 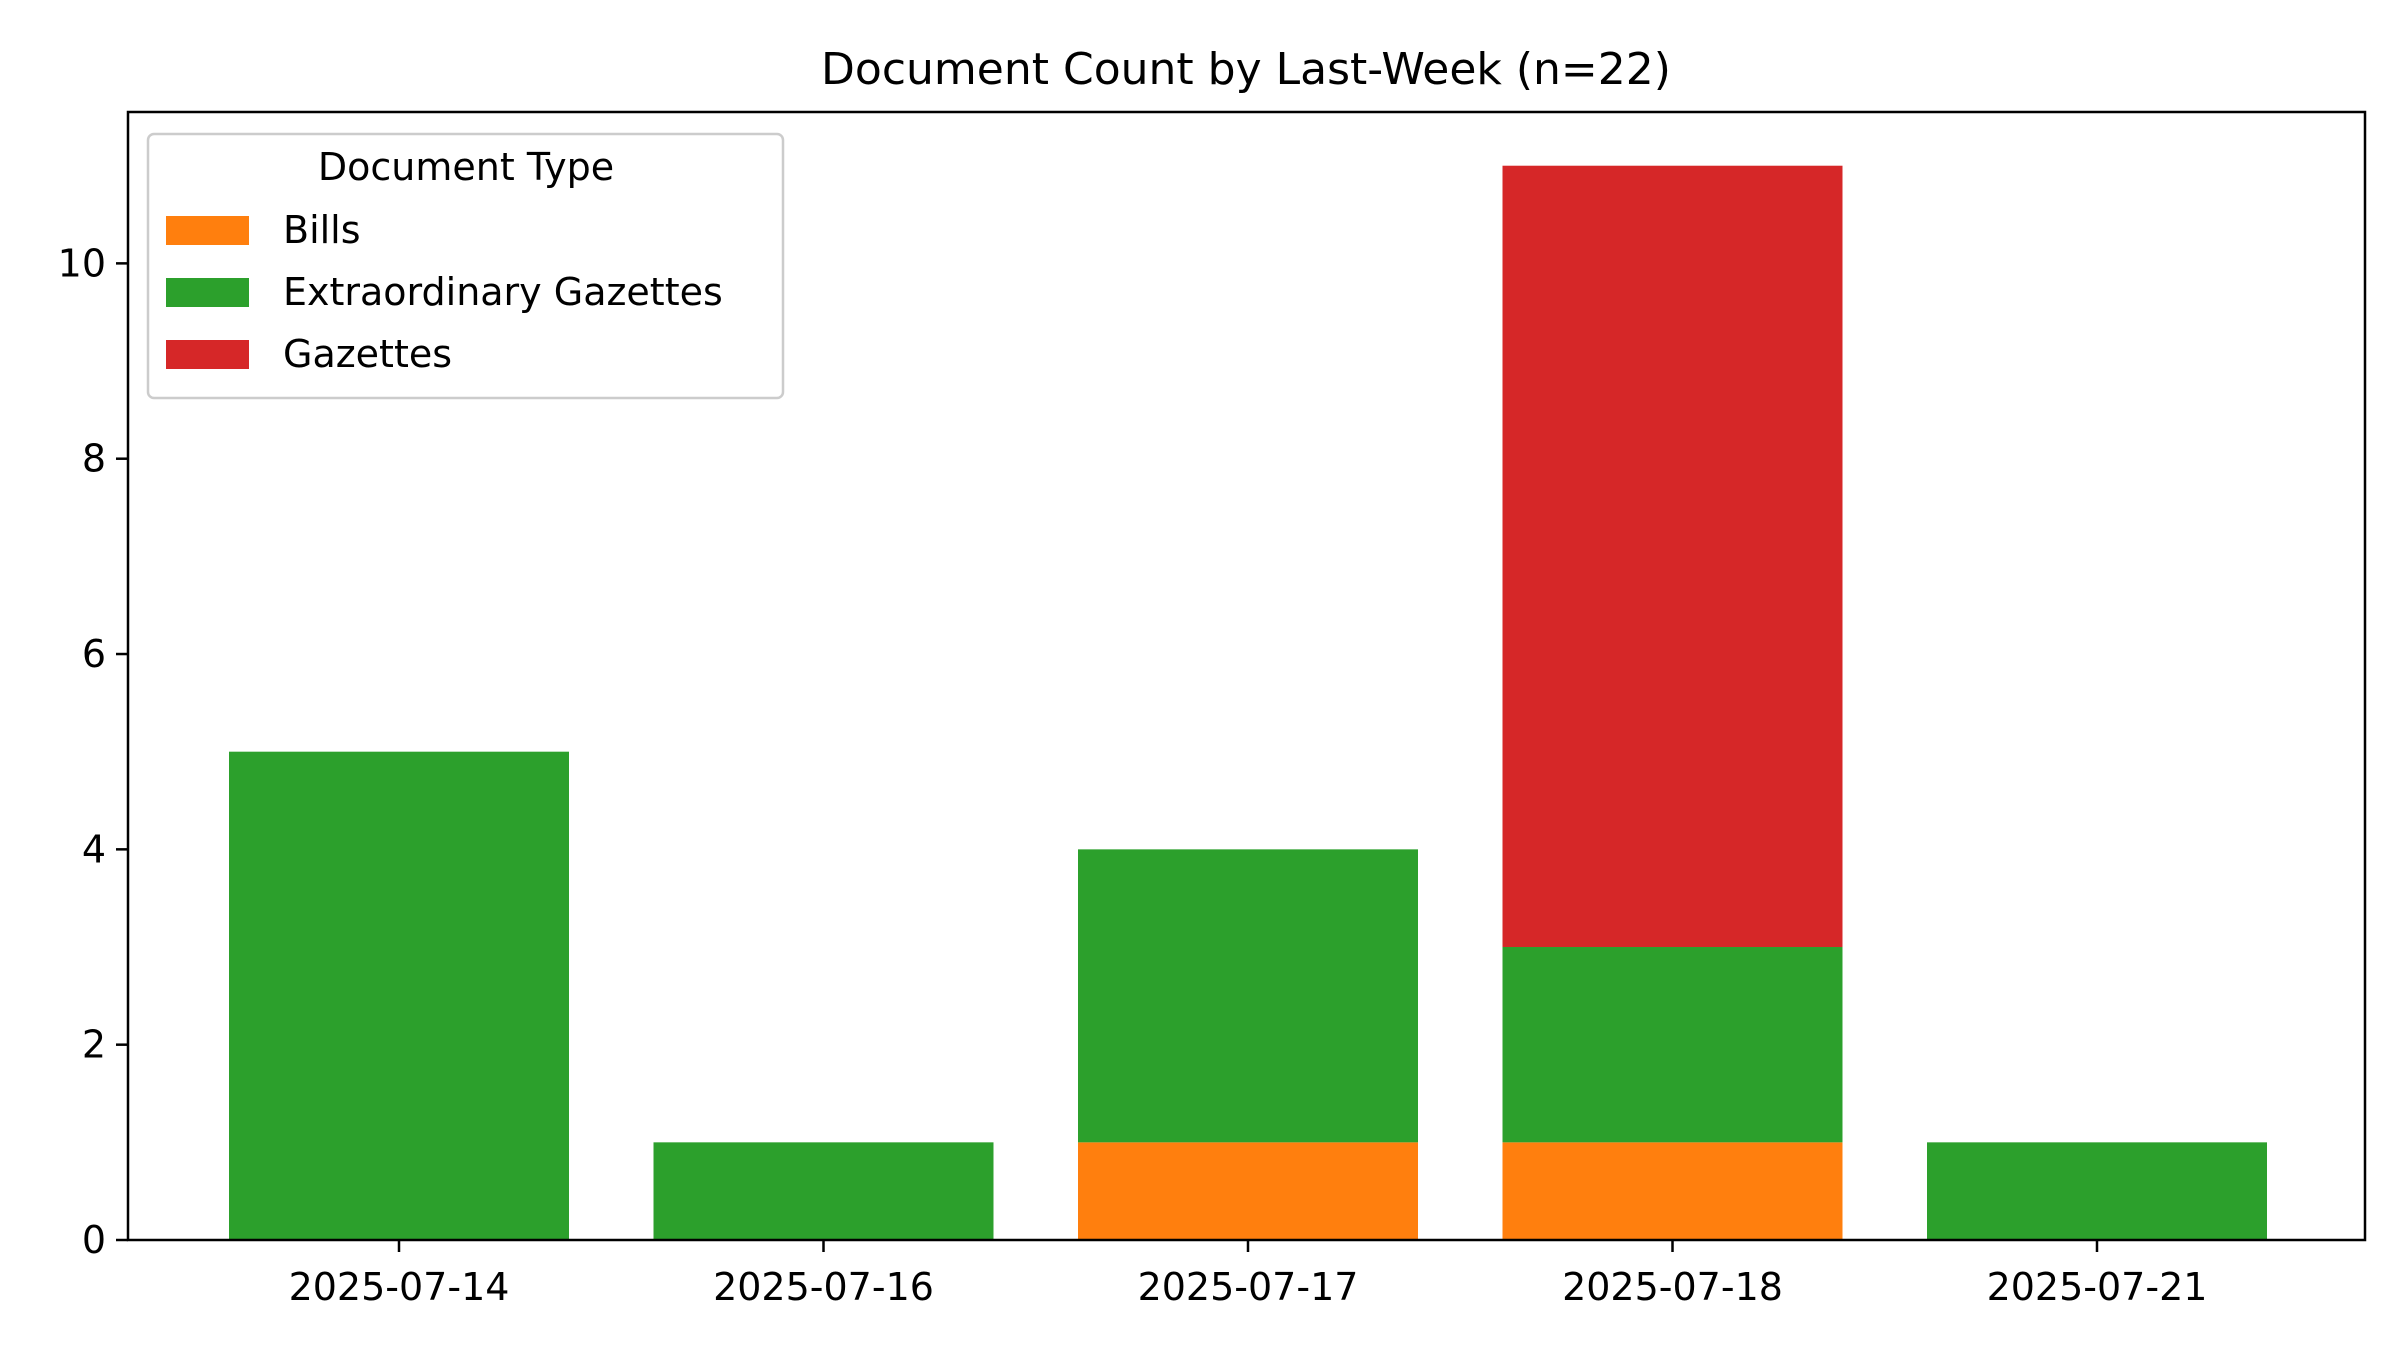 What do you see at coordinates (823, 1287) in the screenshot?
I see `x-tick-label: 2025-07-16` at bounding box center [823, 1287].